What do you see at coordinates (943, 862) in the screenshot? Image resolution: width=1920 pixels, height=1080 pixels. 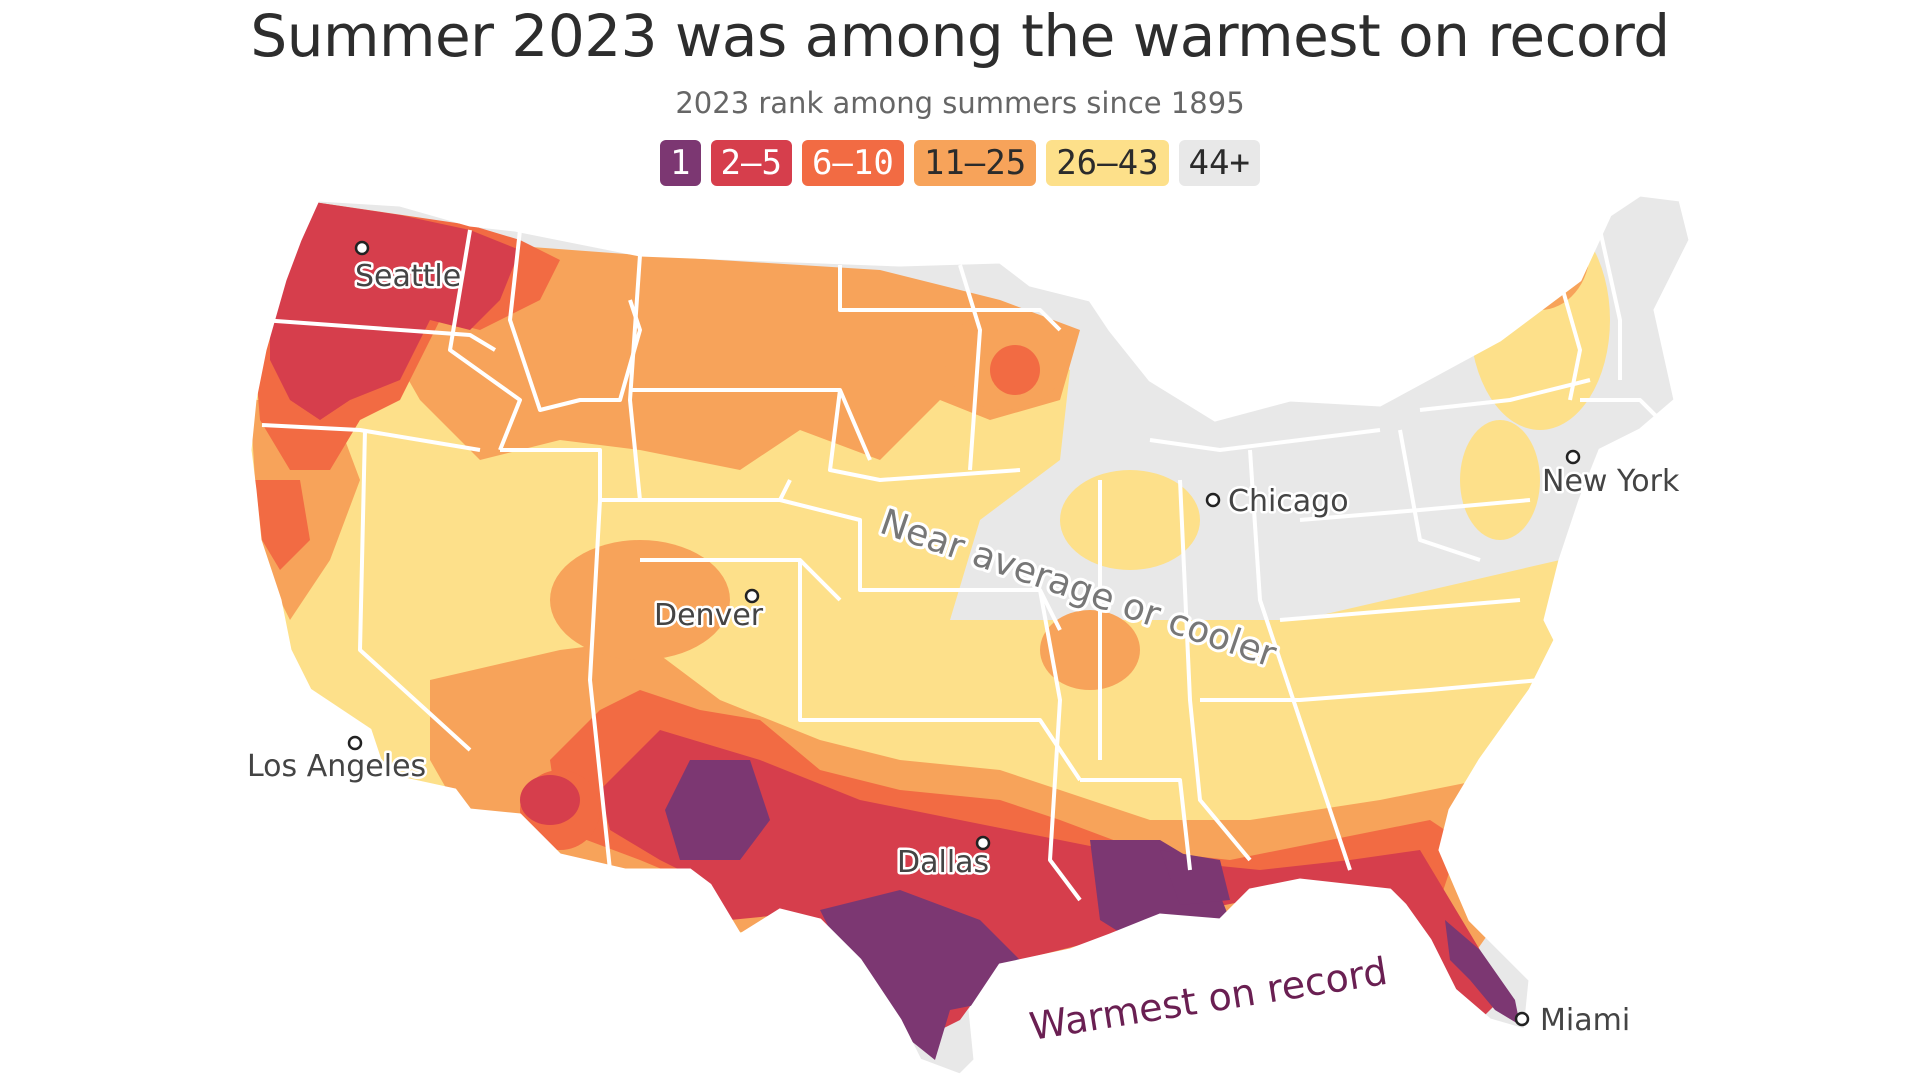 I see `city-label-dallas: Dallas` at bounding box center [943, 862].